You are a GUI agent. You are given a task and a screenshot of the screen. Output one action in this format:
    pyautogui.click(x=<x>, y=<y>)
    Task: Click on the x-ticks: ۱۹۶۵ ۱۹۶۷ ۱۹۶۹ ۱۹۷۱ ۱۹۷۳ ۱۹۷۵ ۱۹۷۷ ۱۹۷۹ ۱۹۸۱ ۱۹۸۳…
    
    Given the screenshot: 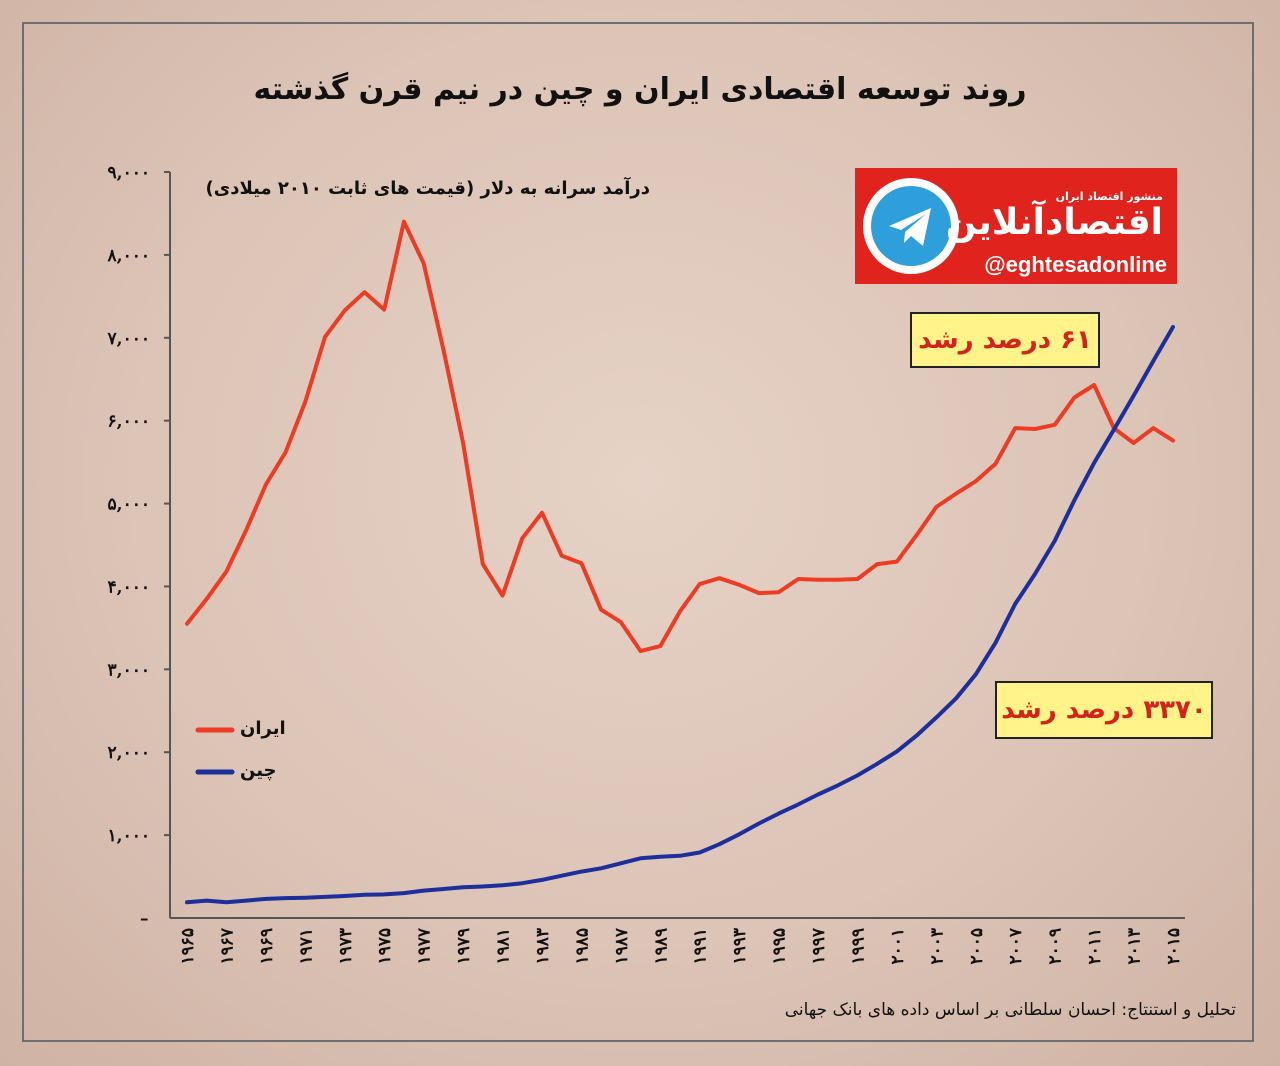 What is the action you would take?
    pyautogui.click(x=681, y=945)
    